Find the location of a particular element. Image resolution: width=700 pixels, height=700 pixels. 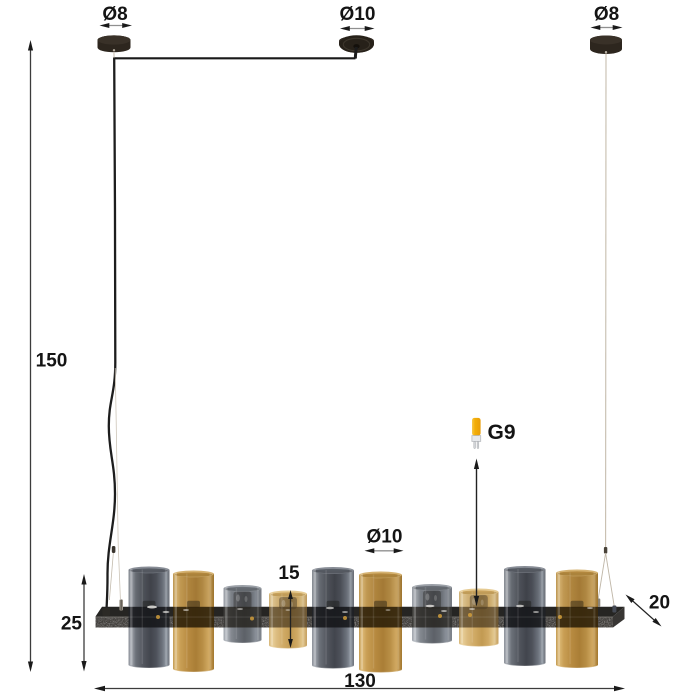

svg-text: 15 is located at coordinates (289, 573).